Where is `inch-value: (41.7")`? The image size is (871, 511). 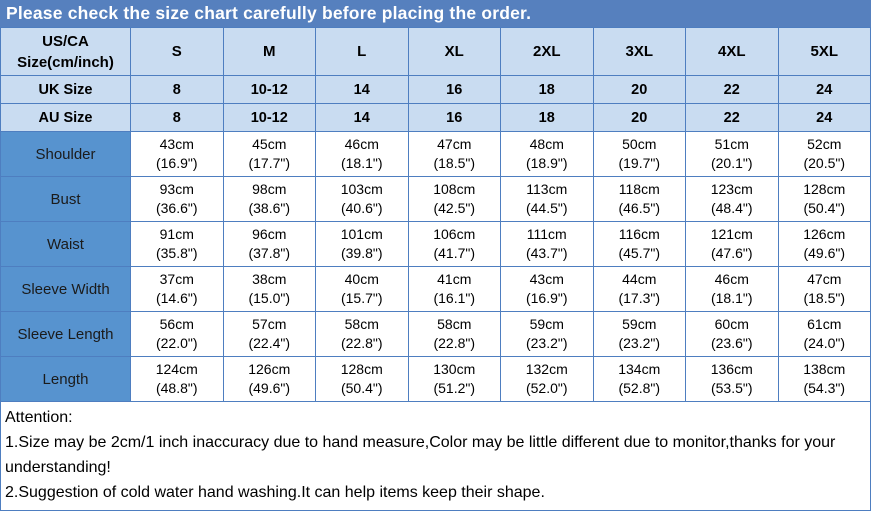
inch-value: (41.7") is located at coordinates (454, 253).